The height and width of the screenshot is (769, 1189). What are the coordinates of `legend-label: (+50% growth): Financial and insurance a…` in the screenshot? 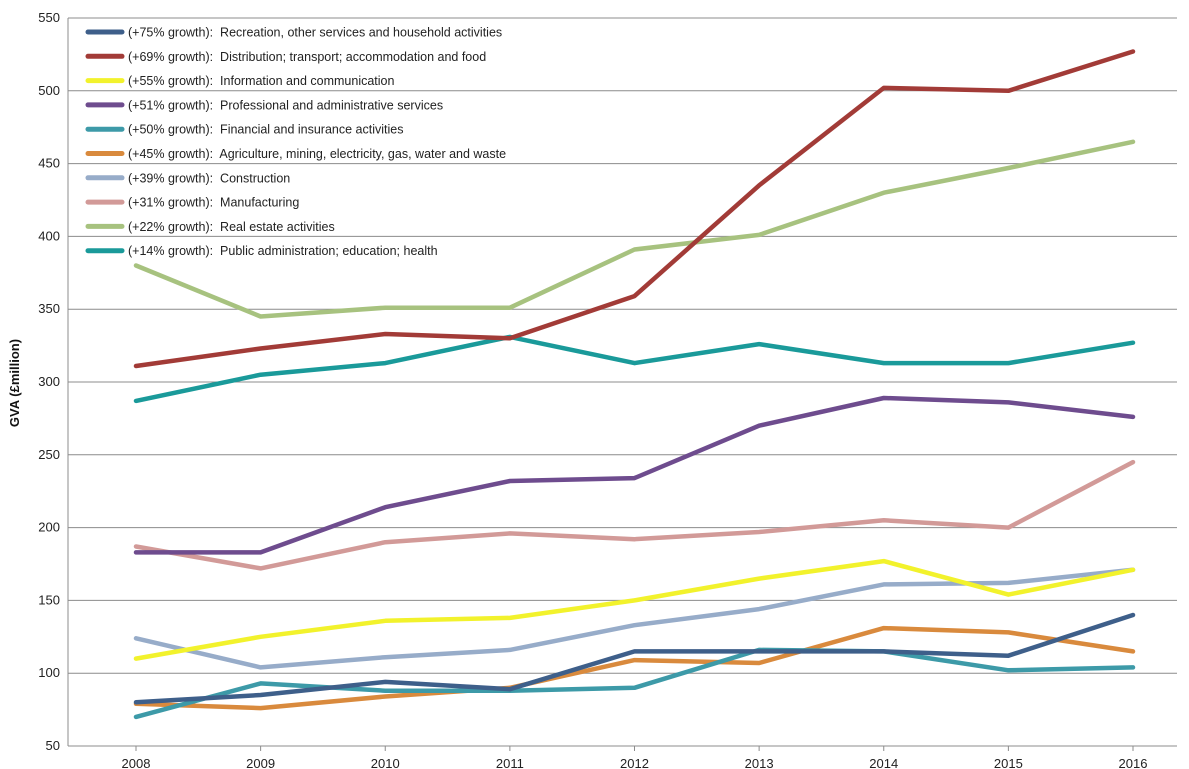 It's located at (265, 130).